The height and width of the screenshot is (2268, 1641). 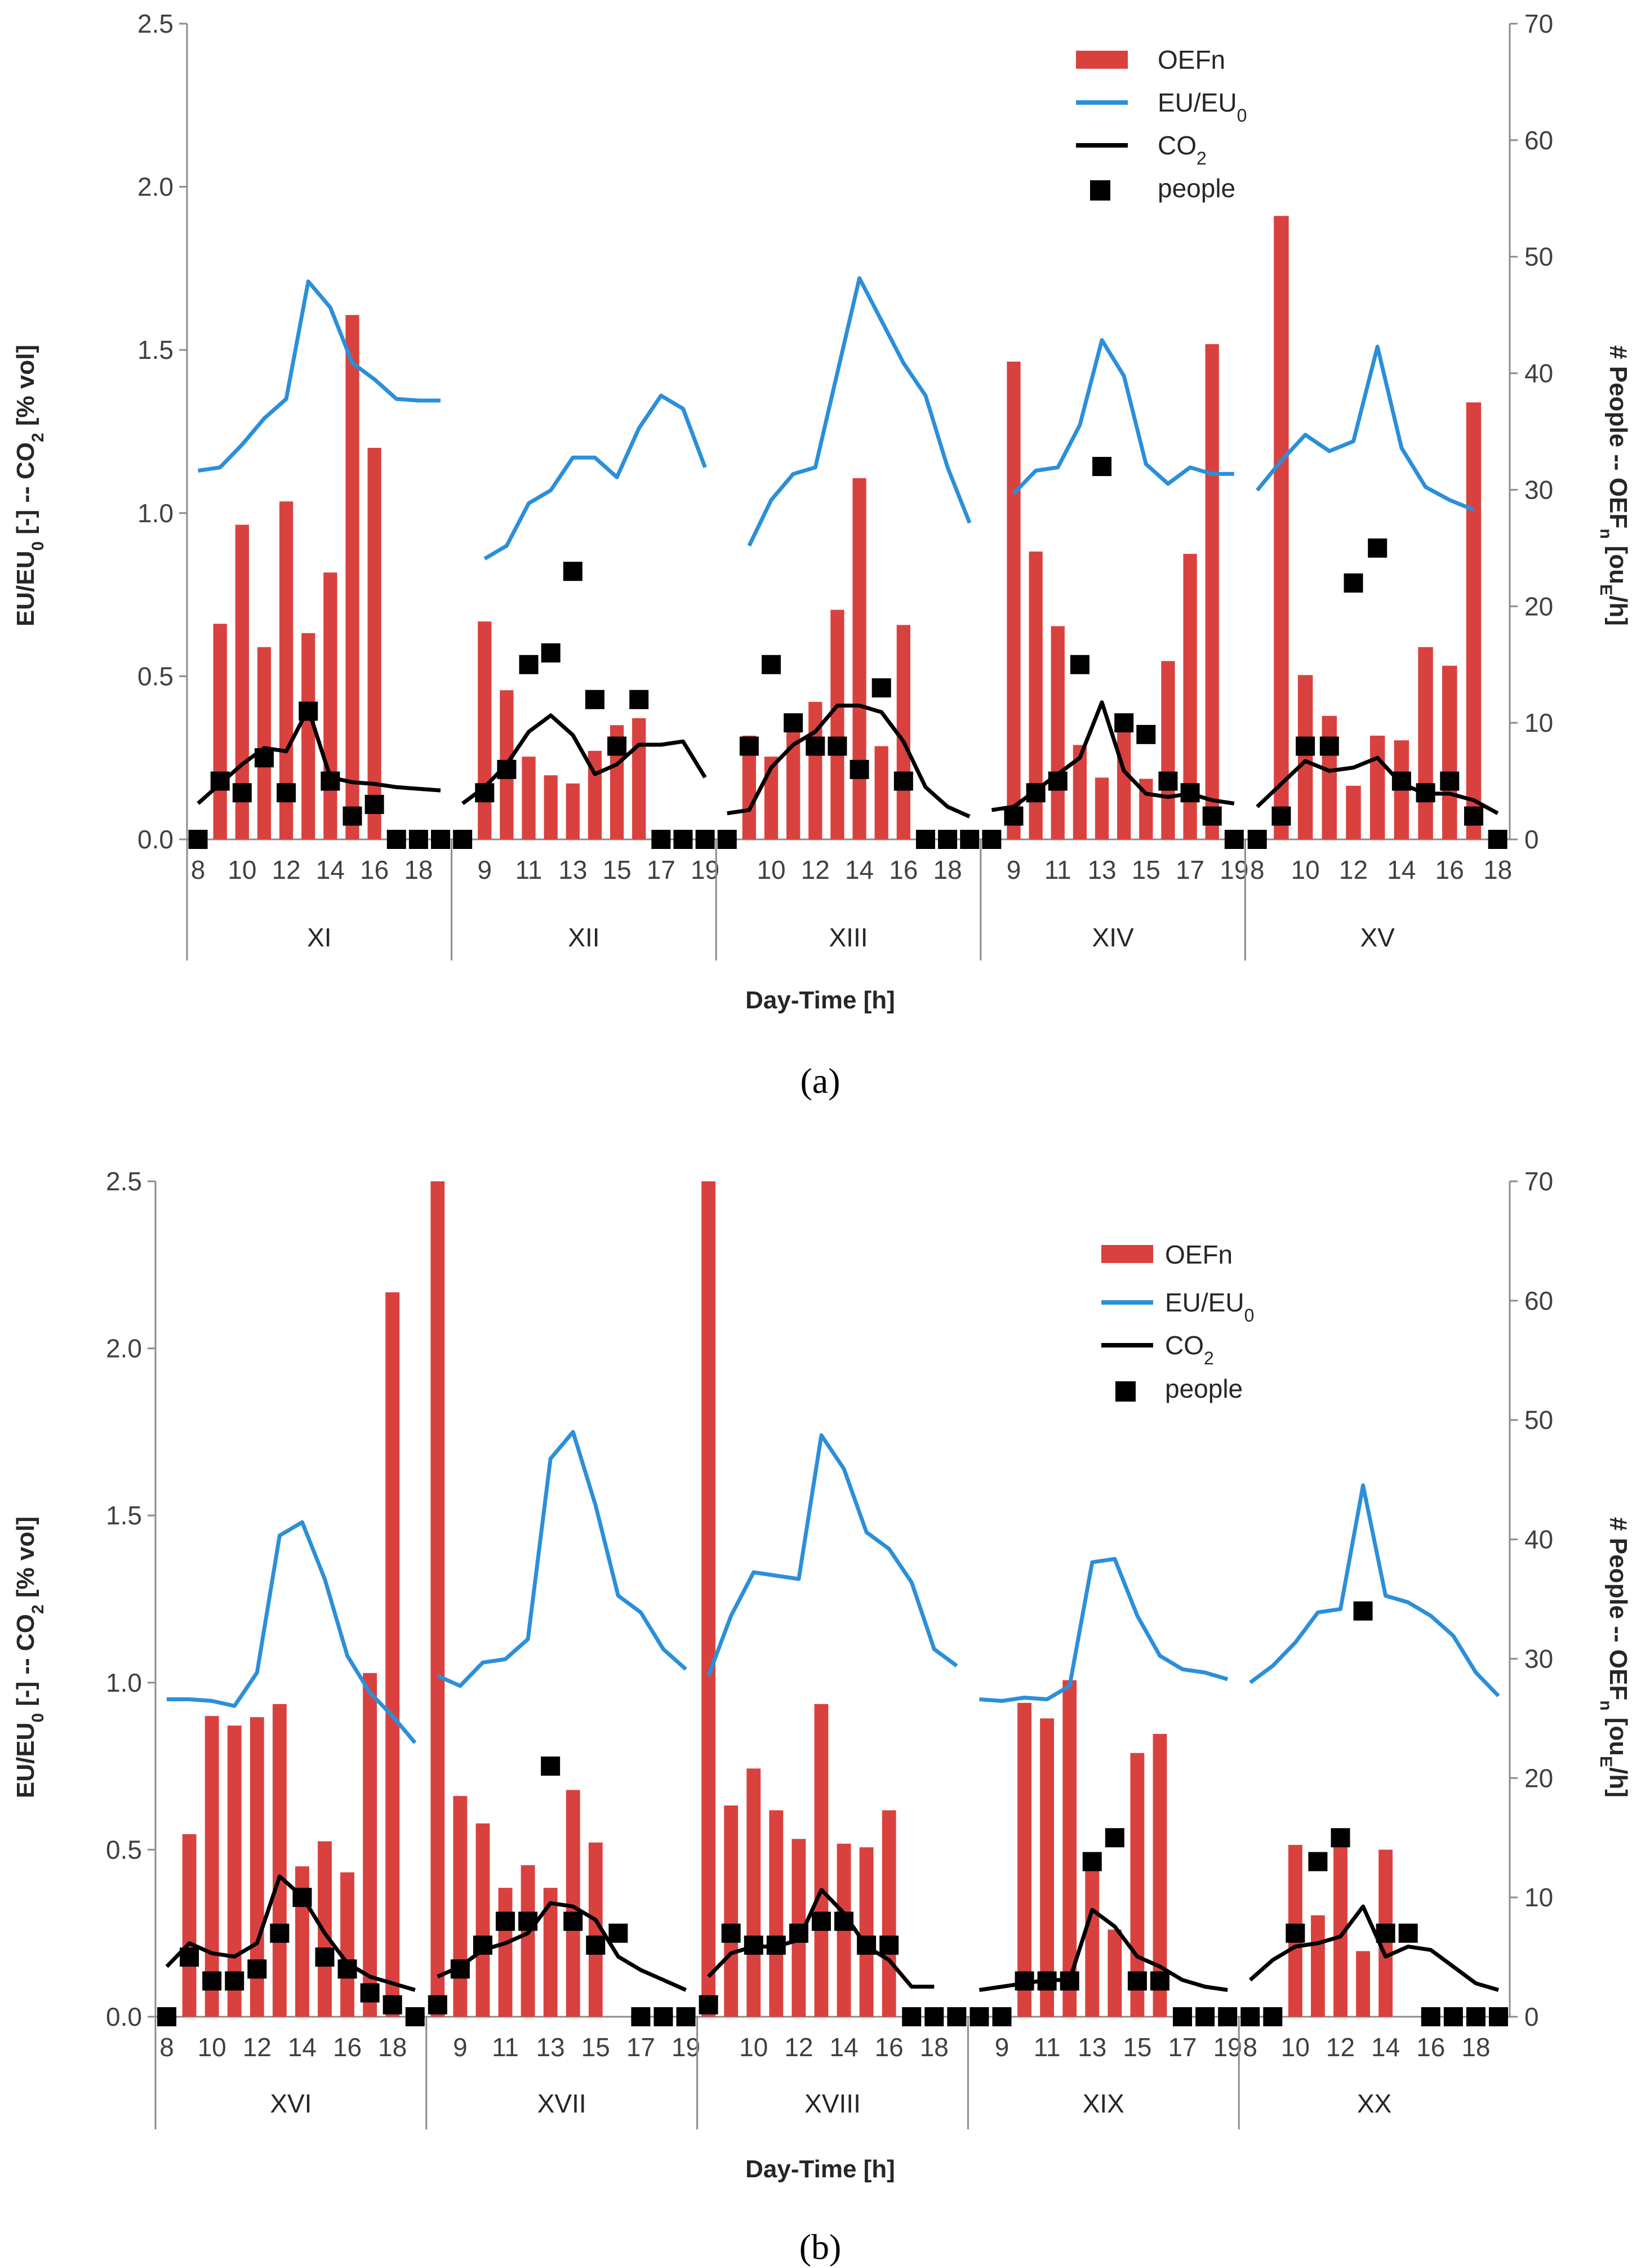 What do you see at coordinates (38, 437) in the screenshot?
I see `yl-a-3: 2` at bounding box center [38, 437].